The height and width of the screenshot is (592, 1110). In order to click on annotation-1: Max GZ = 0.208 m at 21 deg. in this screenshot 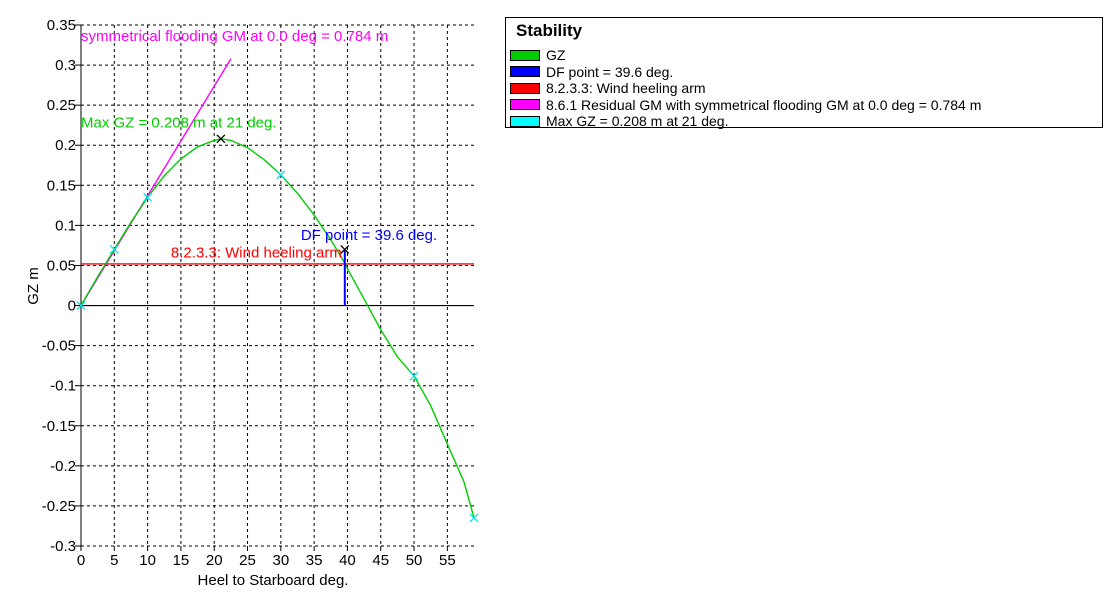, I will do `click(179, 123)`.